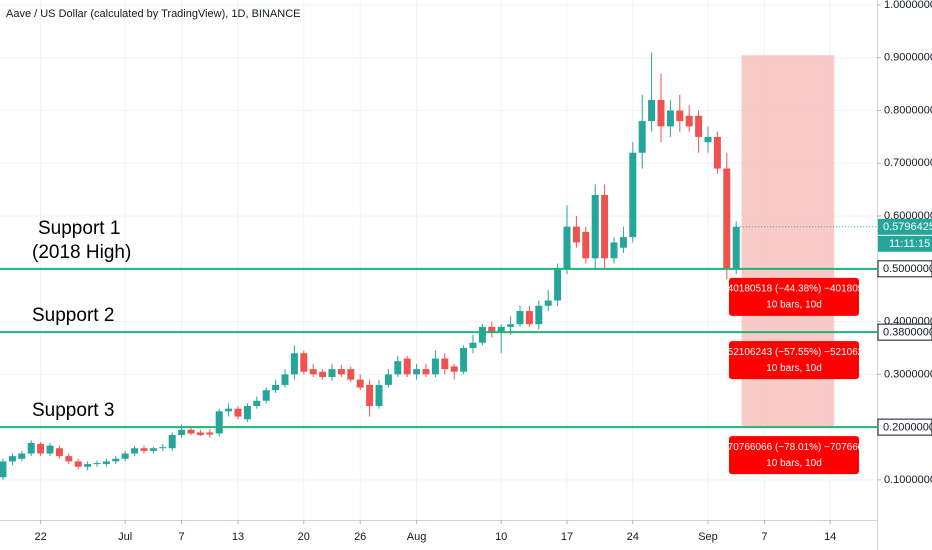 The width and height of the screenshot is (932, 550). I want to click on x-tick-label: 26, so click(360, 537).